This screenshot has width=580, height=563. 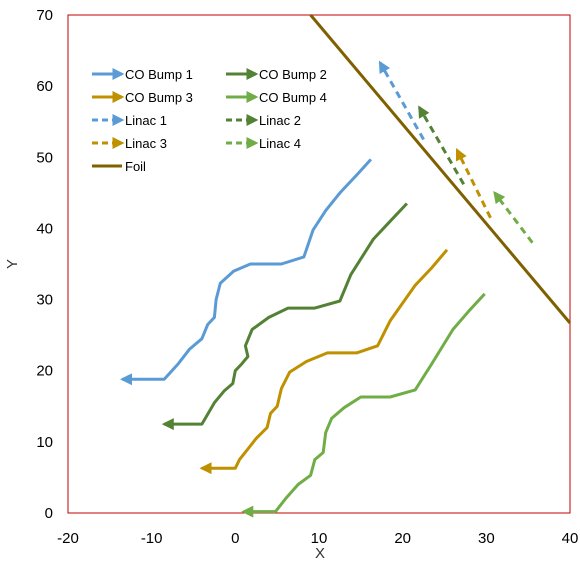 What do you see at coordinates (280, 120) in the screenshot?
I see `legend-label: Linac 2` at bounding box center [280, 120].